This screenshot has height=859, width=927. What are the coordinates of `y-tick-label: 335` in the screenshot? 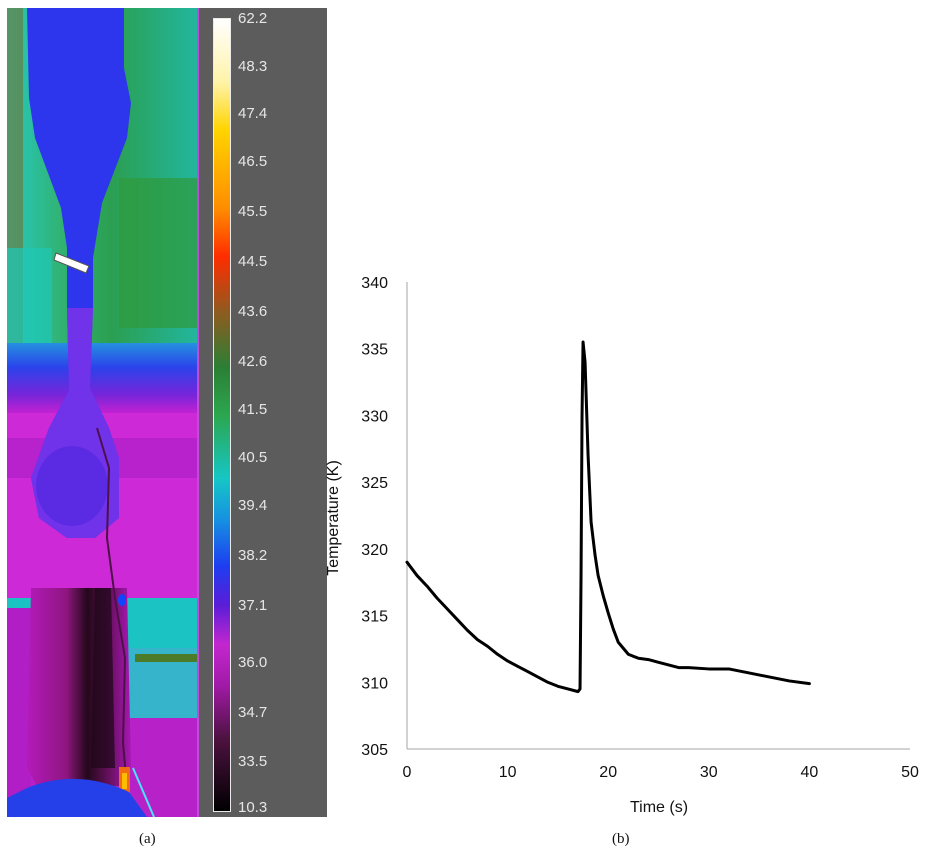 It's located at (374, 350).